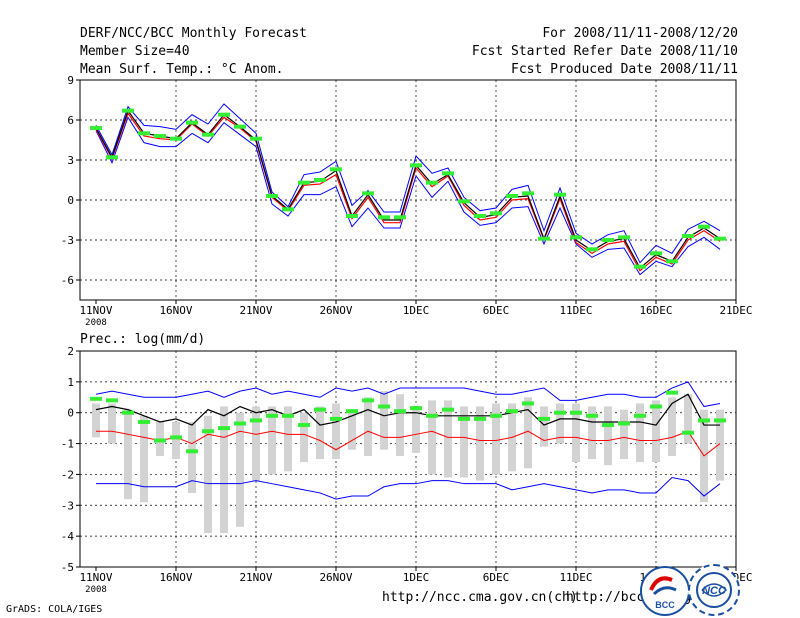 This screenshot has height=618, width=800. I want to click on temp-ytick-label: 6, so click(70, 120).